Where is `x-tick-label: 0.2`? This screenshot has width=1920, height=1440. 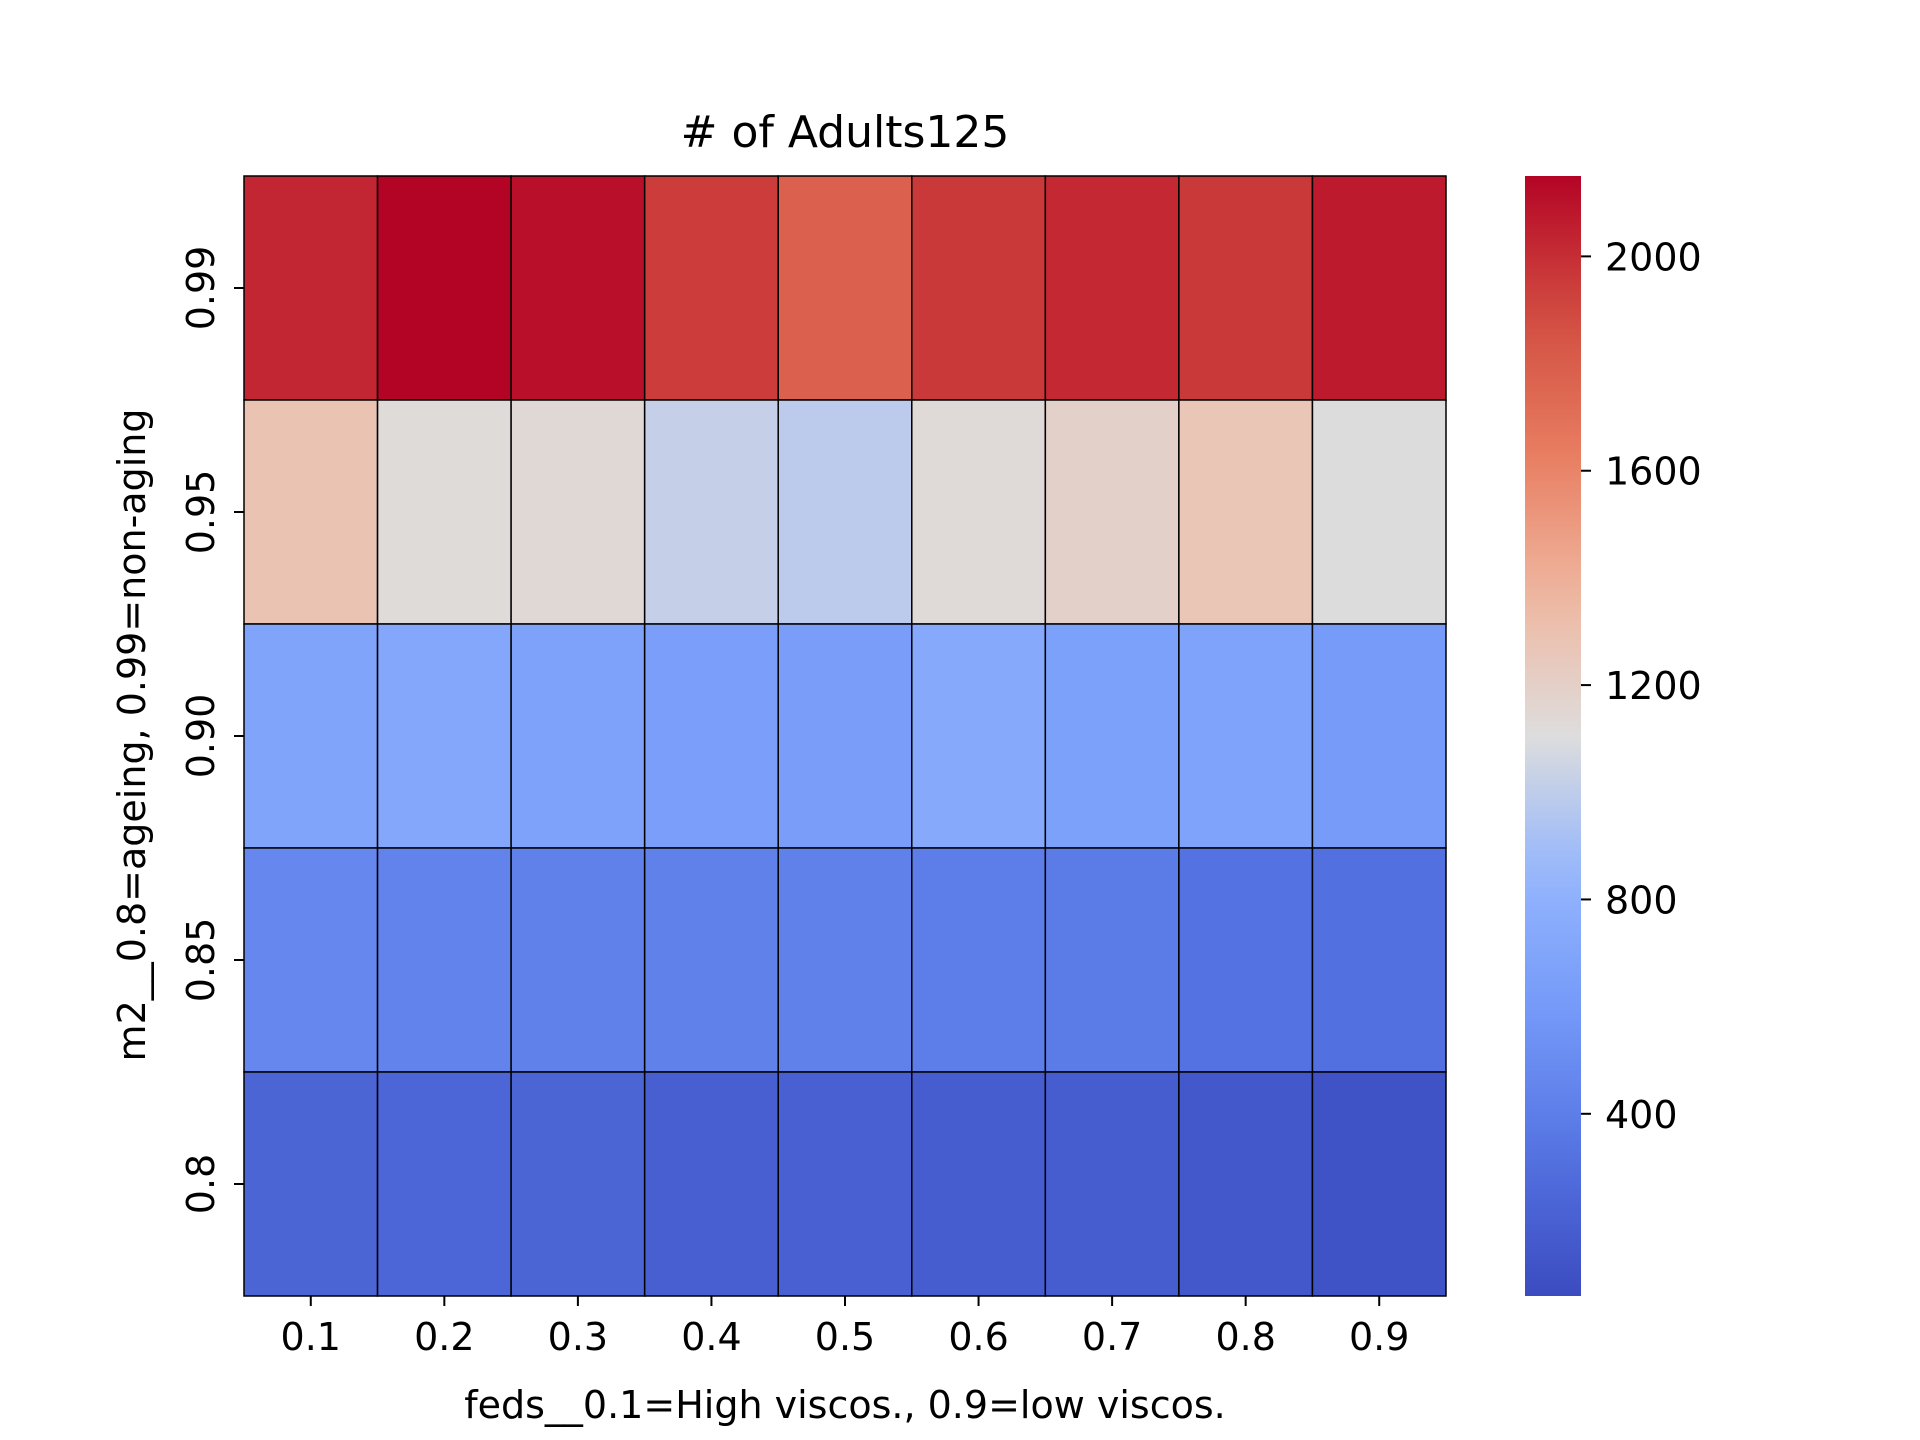
x-tick-label: 0.2 is located at coordinates (444, 1337).